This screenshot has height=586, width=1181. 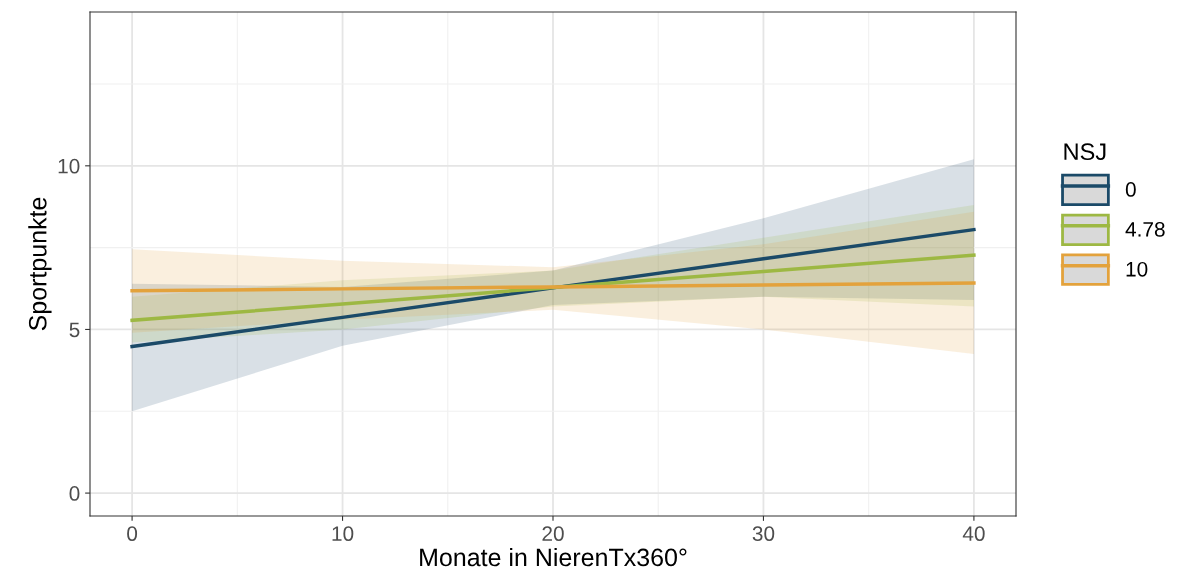 What do you see at coordinates (1085, 152) in the screenshot?
I see `legend-title: NSJ` at bounding box center [1085, 152].